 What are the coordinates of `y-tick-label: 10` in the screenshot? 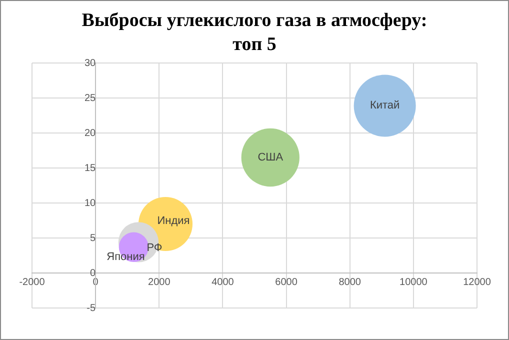 It's located at (90, 203).